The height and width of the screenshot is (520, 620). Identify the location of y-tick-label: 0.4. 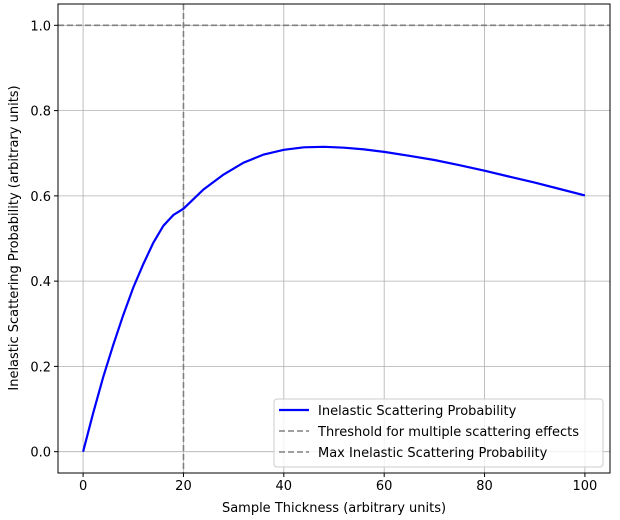
(40, 282).